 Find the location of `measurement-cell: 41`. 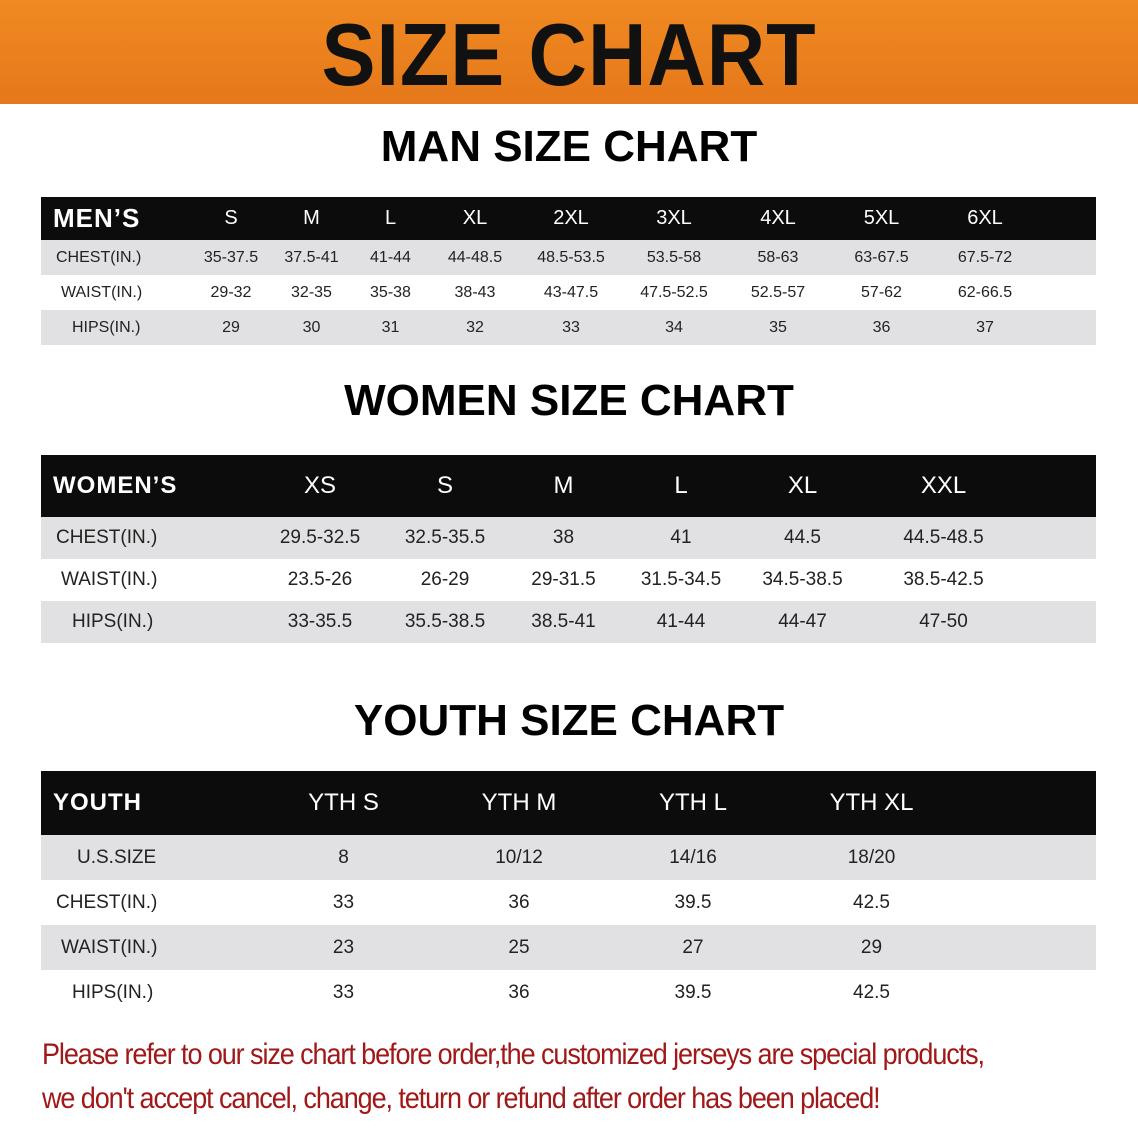

measurement-cell: 41 is located at coordinates (681, 538).